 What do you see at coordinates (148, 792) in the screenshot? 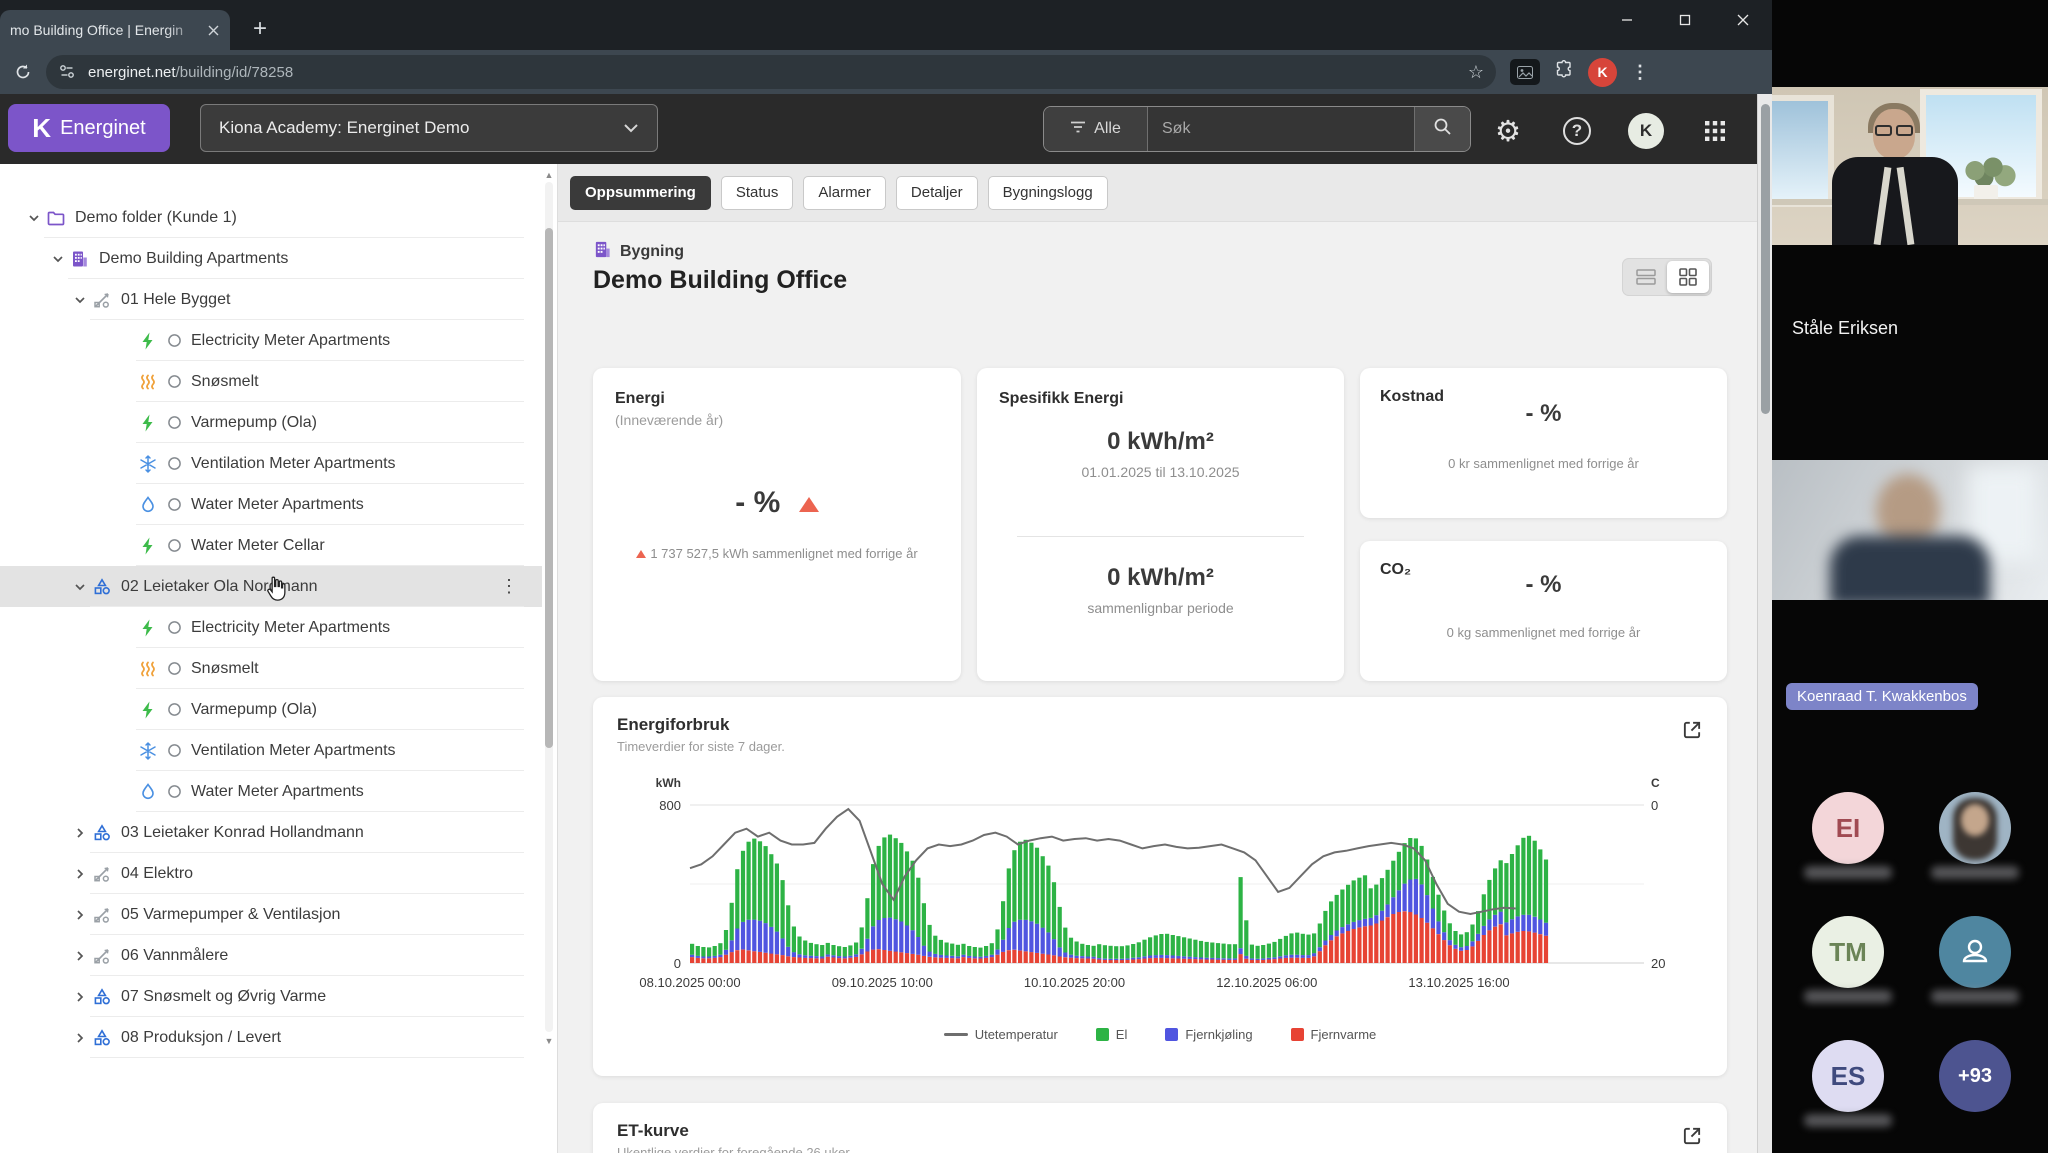
I see `water-droplet-icon` at bounding box center [148, 792].